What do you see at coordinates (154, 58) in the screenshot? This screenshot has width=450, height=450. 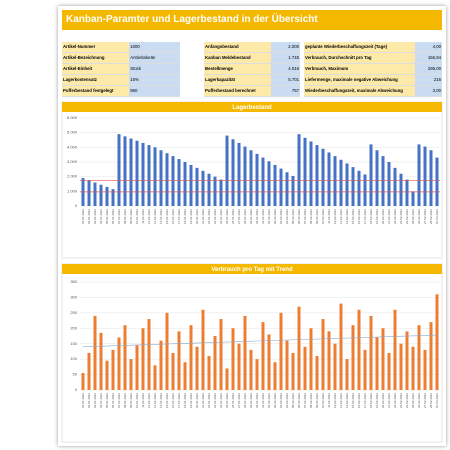 I see `cell-value: Antriebskette` at bounding box center [154, 58].